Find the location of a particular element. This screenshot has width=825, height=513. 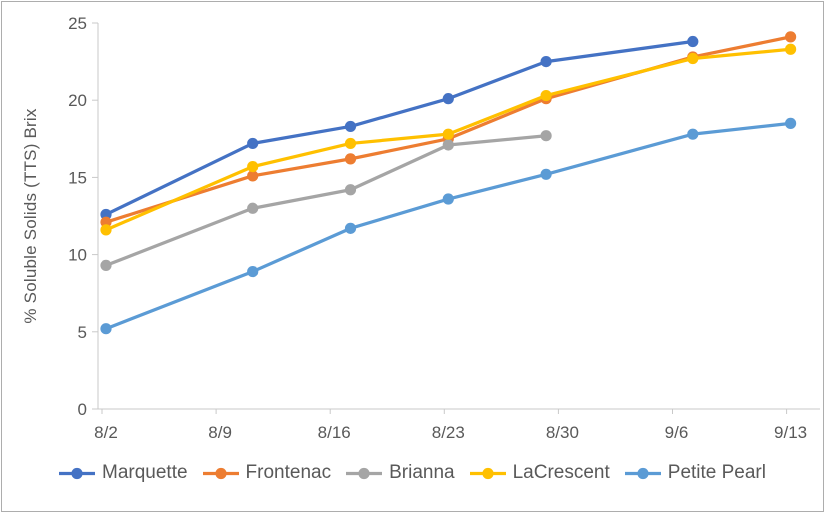

y-tick-label: 0 is located at coordinates (82, 409).